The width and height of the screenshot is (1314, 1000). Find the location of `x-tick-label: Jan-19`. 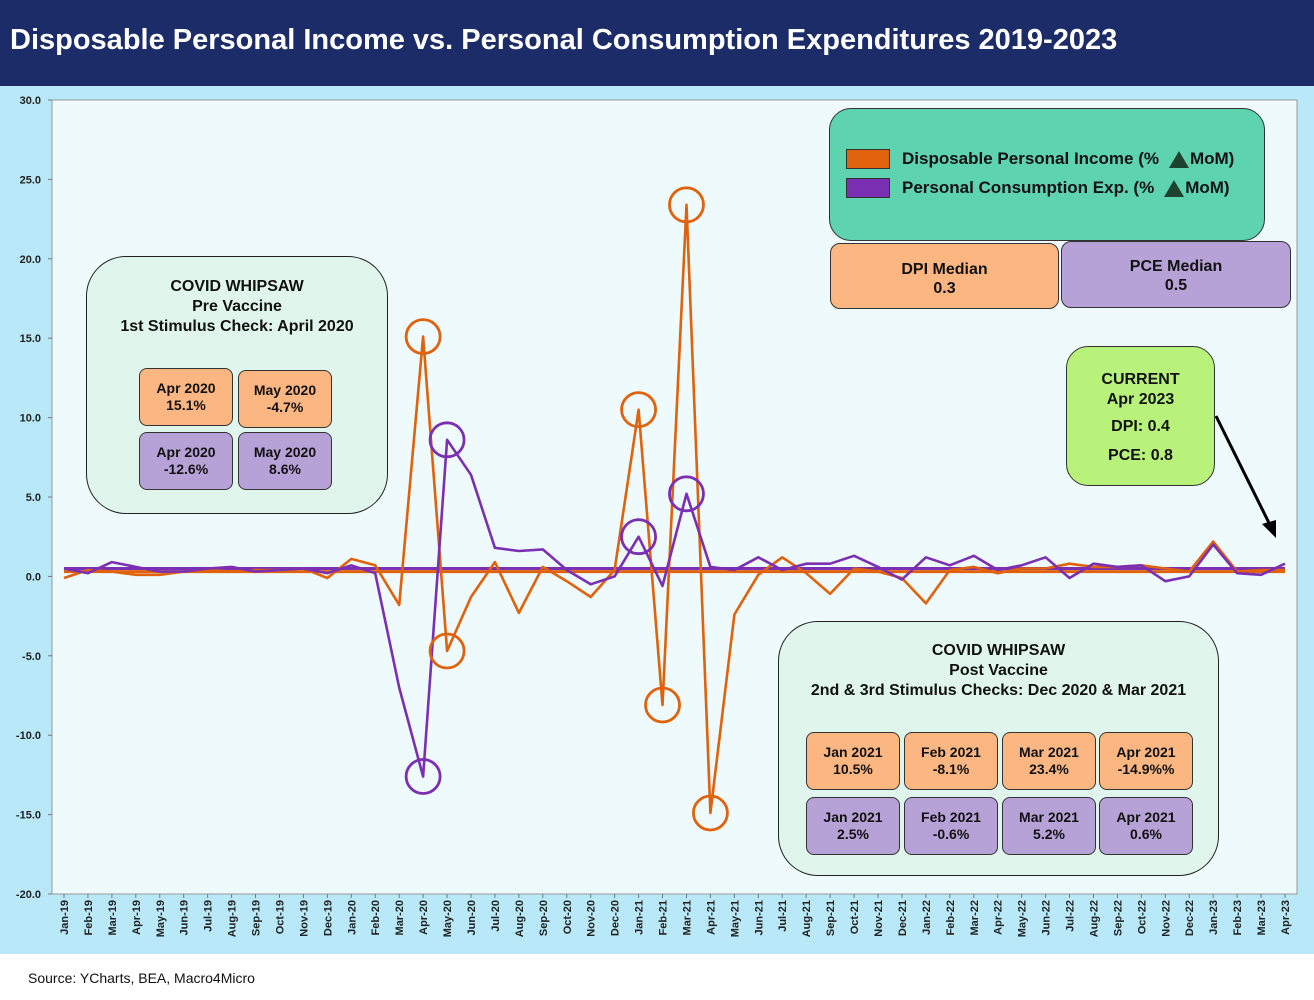

x-tick-label: Jan-19 is located at coordinates (65, 917).